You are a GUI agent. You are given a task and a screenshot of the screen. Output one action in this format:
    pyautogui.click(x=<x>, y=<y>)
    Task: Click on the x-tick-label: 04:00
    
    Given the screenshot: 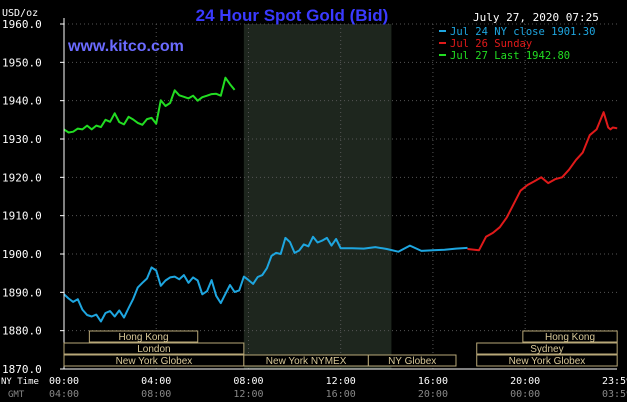 What is the action you would take?
    pyautogui.click(x=156, y=381)
    